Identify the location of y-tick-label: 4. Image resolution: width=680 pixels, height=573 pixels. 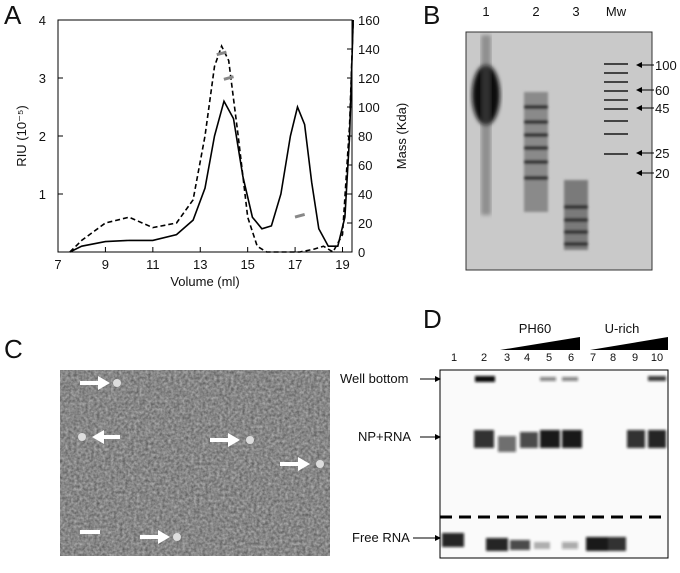
(42, 20).